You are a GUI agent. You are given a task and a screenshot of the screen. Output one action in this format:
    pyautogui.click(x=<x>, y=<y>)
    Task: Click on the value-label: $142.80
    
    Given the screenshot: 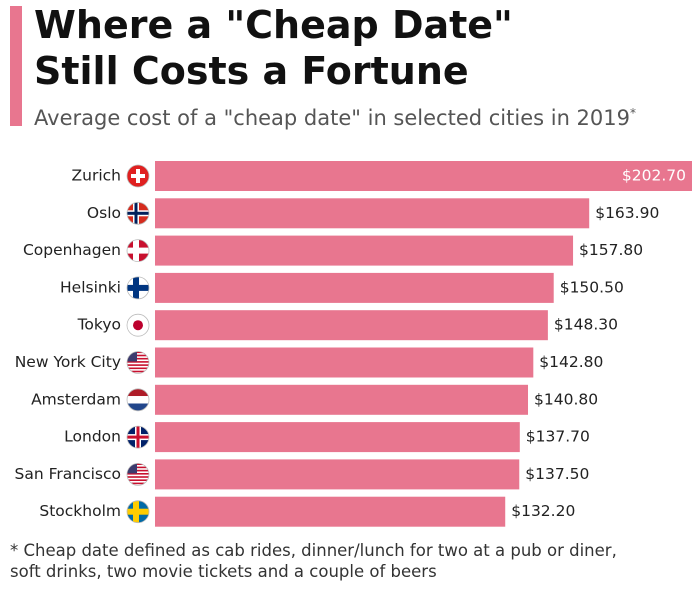 What is the action you would take?
    pyautogui.click(x=571, y=362)
    